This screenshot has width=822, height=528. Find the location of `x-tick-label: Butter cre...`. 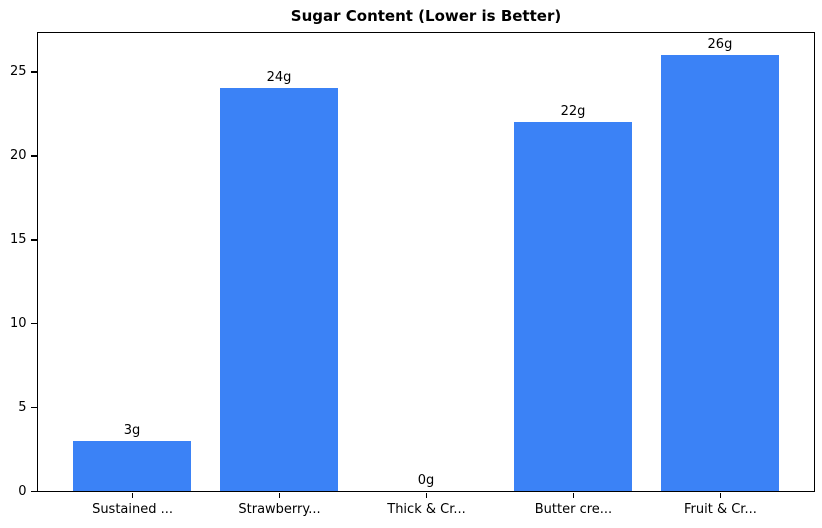

x-tick-label: Butter cre... is located at coordinates (573, 509).